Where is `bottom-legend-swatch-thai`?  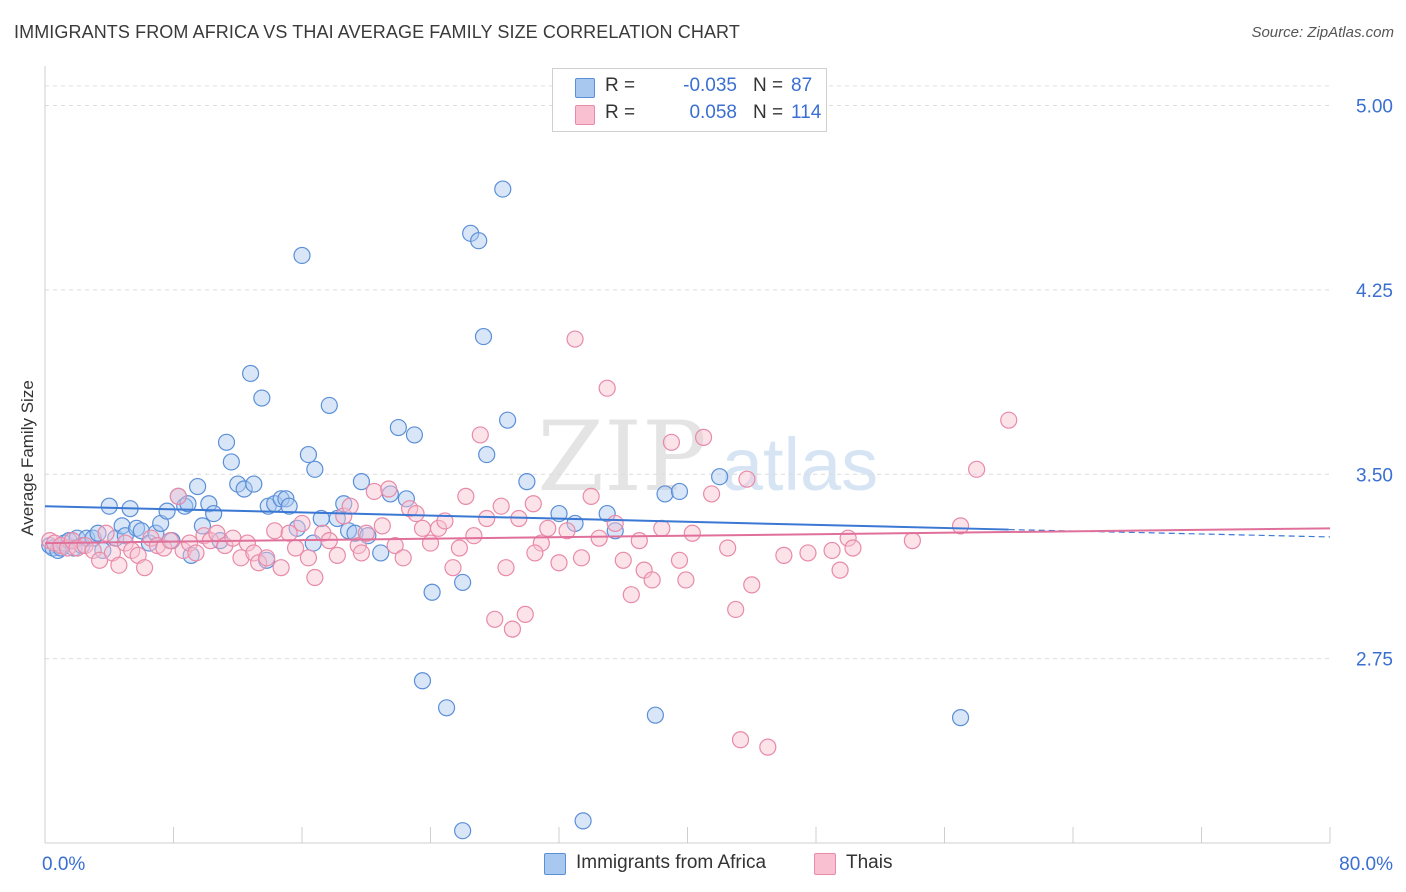
bottom-legend-swatch-thai is located at coordinates (825, 864).